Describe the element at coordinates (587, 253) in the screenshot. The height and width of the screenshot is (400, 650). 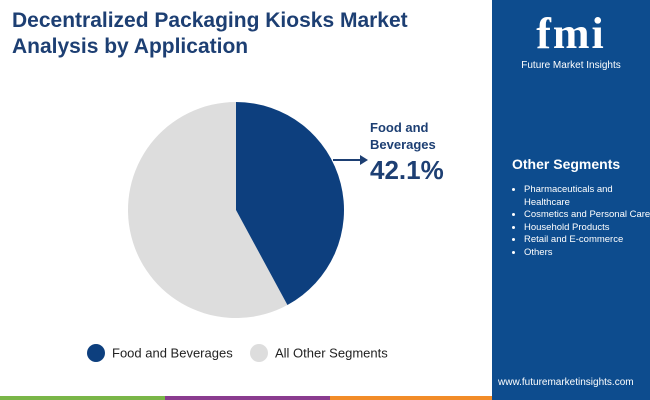
I see `segment-item: Others` at that location.